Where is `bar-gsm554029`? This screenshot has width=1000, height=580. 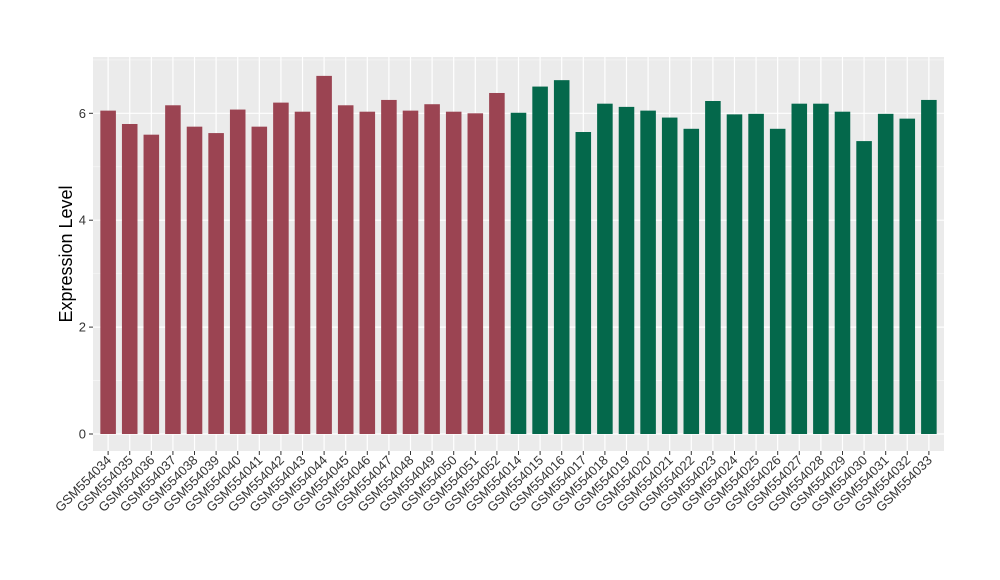 bar-gsm554029 is located at coordinates (842, 272).